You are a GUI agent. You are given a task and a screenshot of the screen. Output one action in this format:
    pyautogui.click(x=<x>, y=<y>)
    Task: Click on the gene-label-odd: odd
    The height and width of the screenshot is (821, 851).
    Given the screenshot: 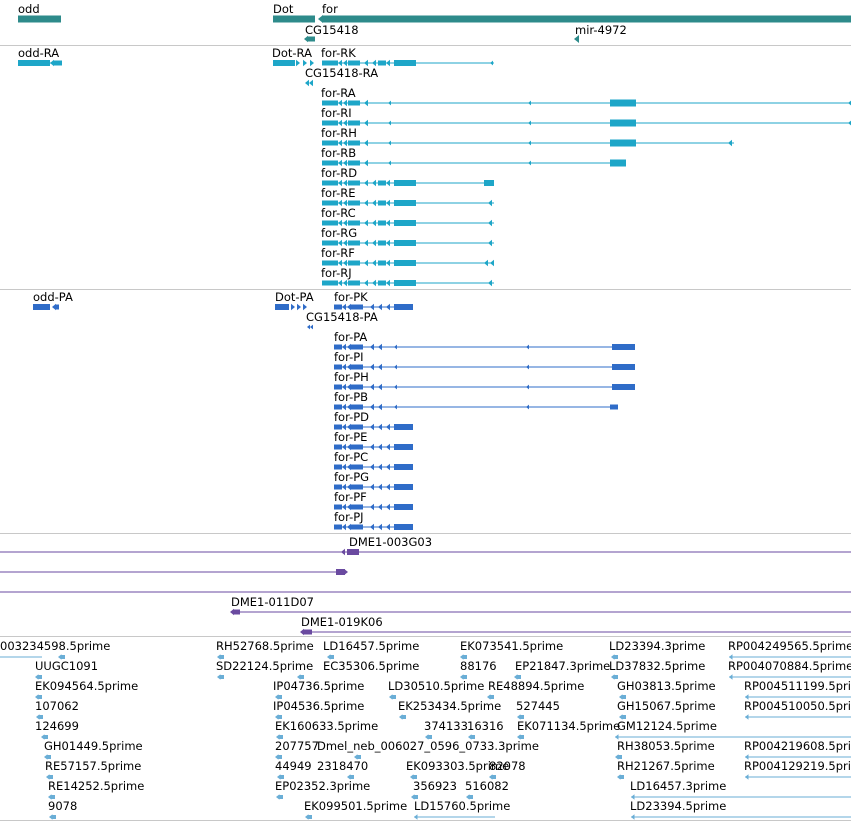 What is the action you would take?
    pyautogui.click(x=29, y=9)
    